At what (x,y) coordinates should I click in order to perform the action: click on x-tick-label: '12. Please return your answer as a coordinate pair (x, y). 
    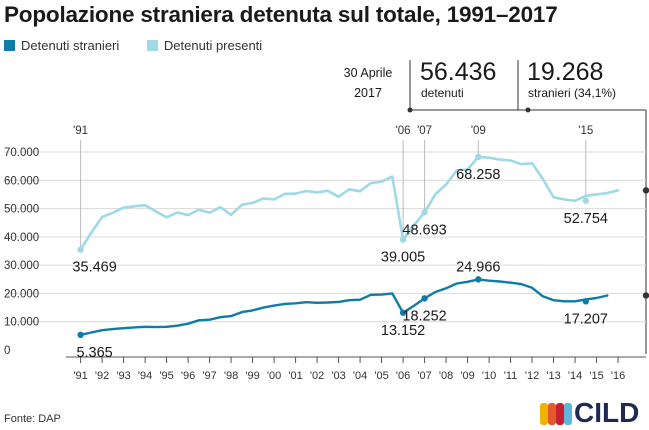
    Looking at the image, I should click on (532, 376).